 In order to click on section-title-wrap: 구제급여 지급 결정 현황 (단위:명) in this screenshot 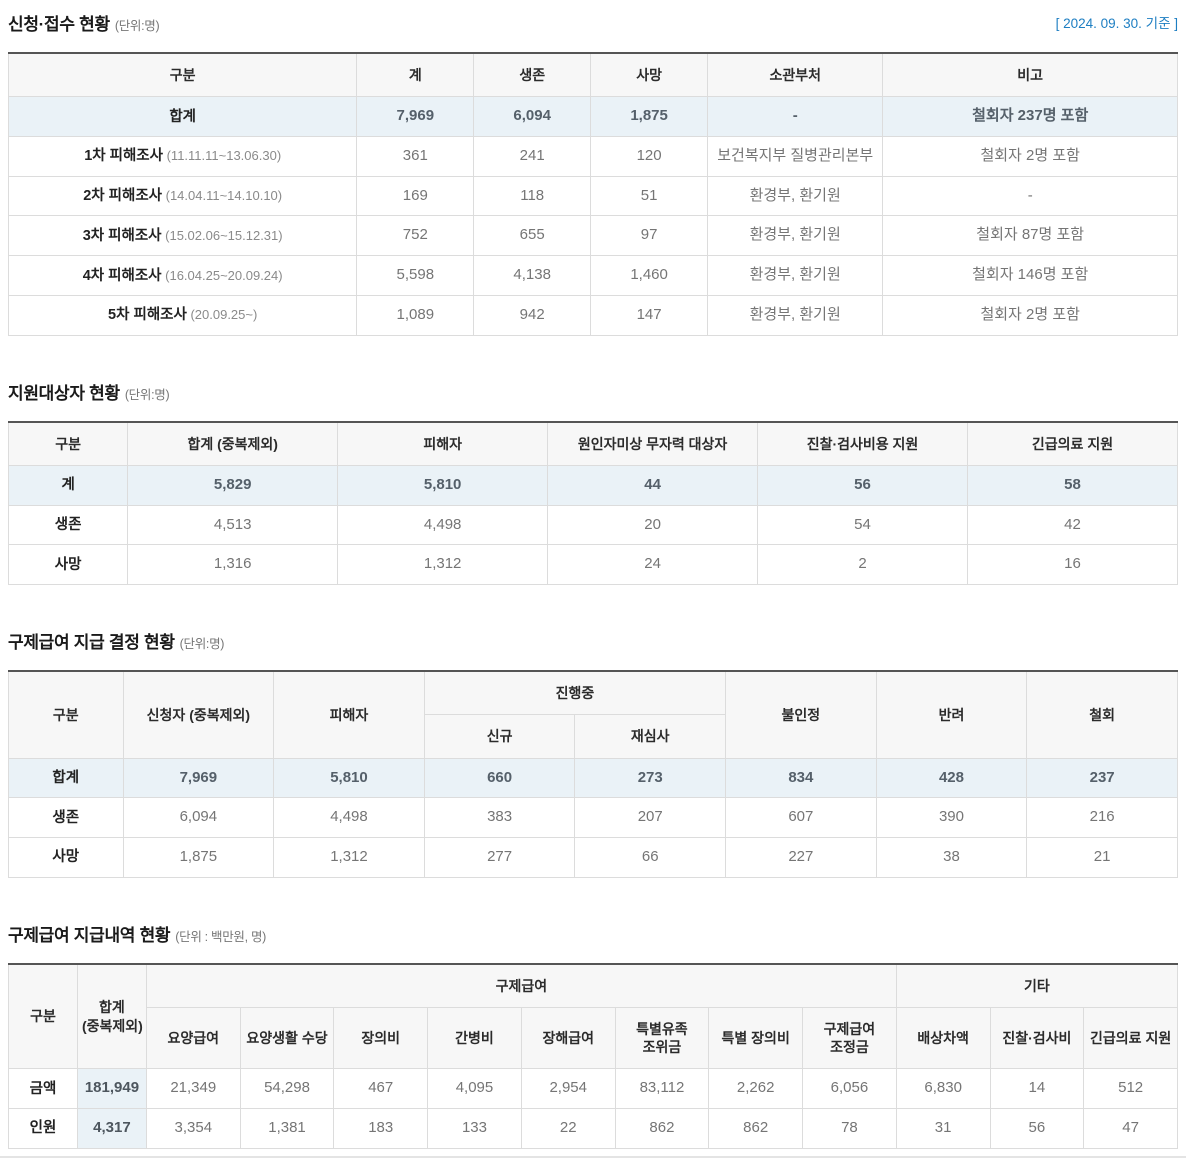, I will do `click(116, 640)`.